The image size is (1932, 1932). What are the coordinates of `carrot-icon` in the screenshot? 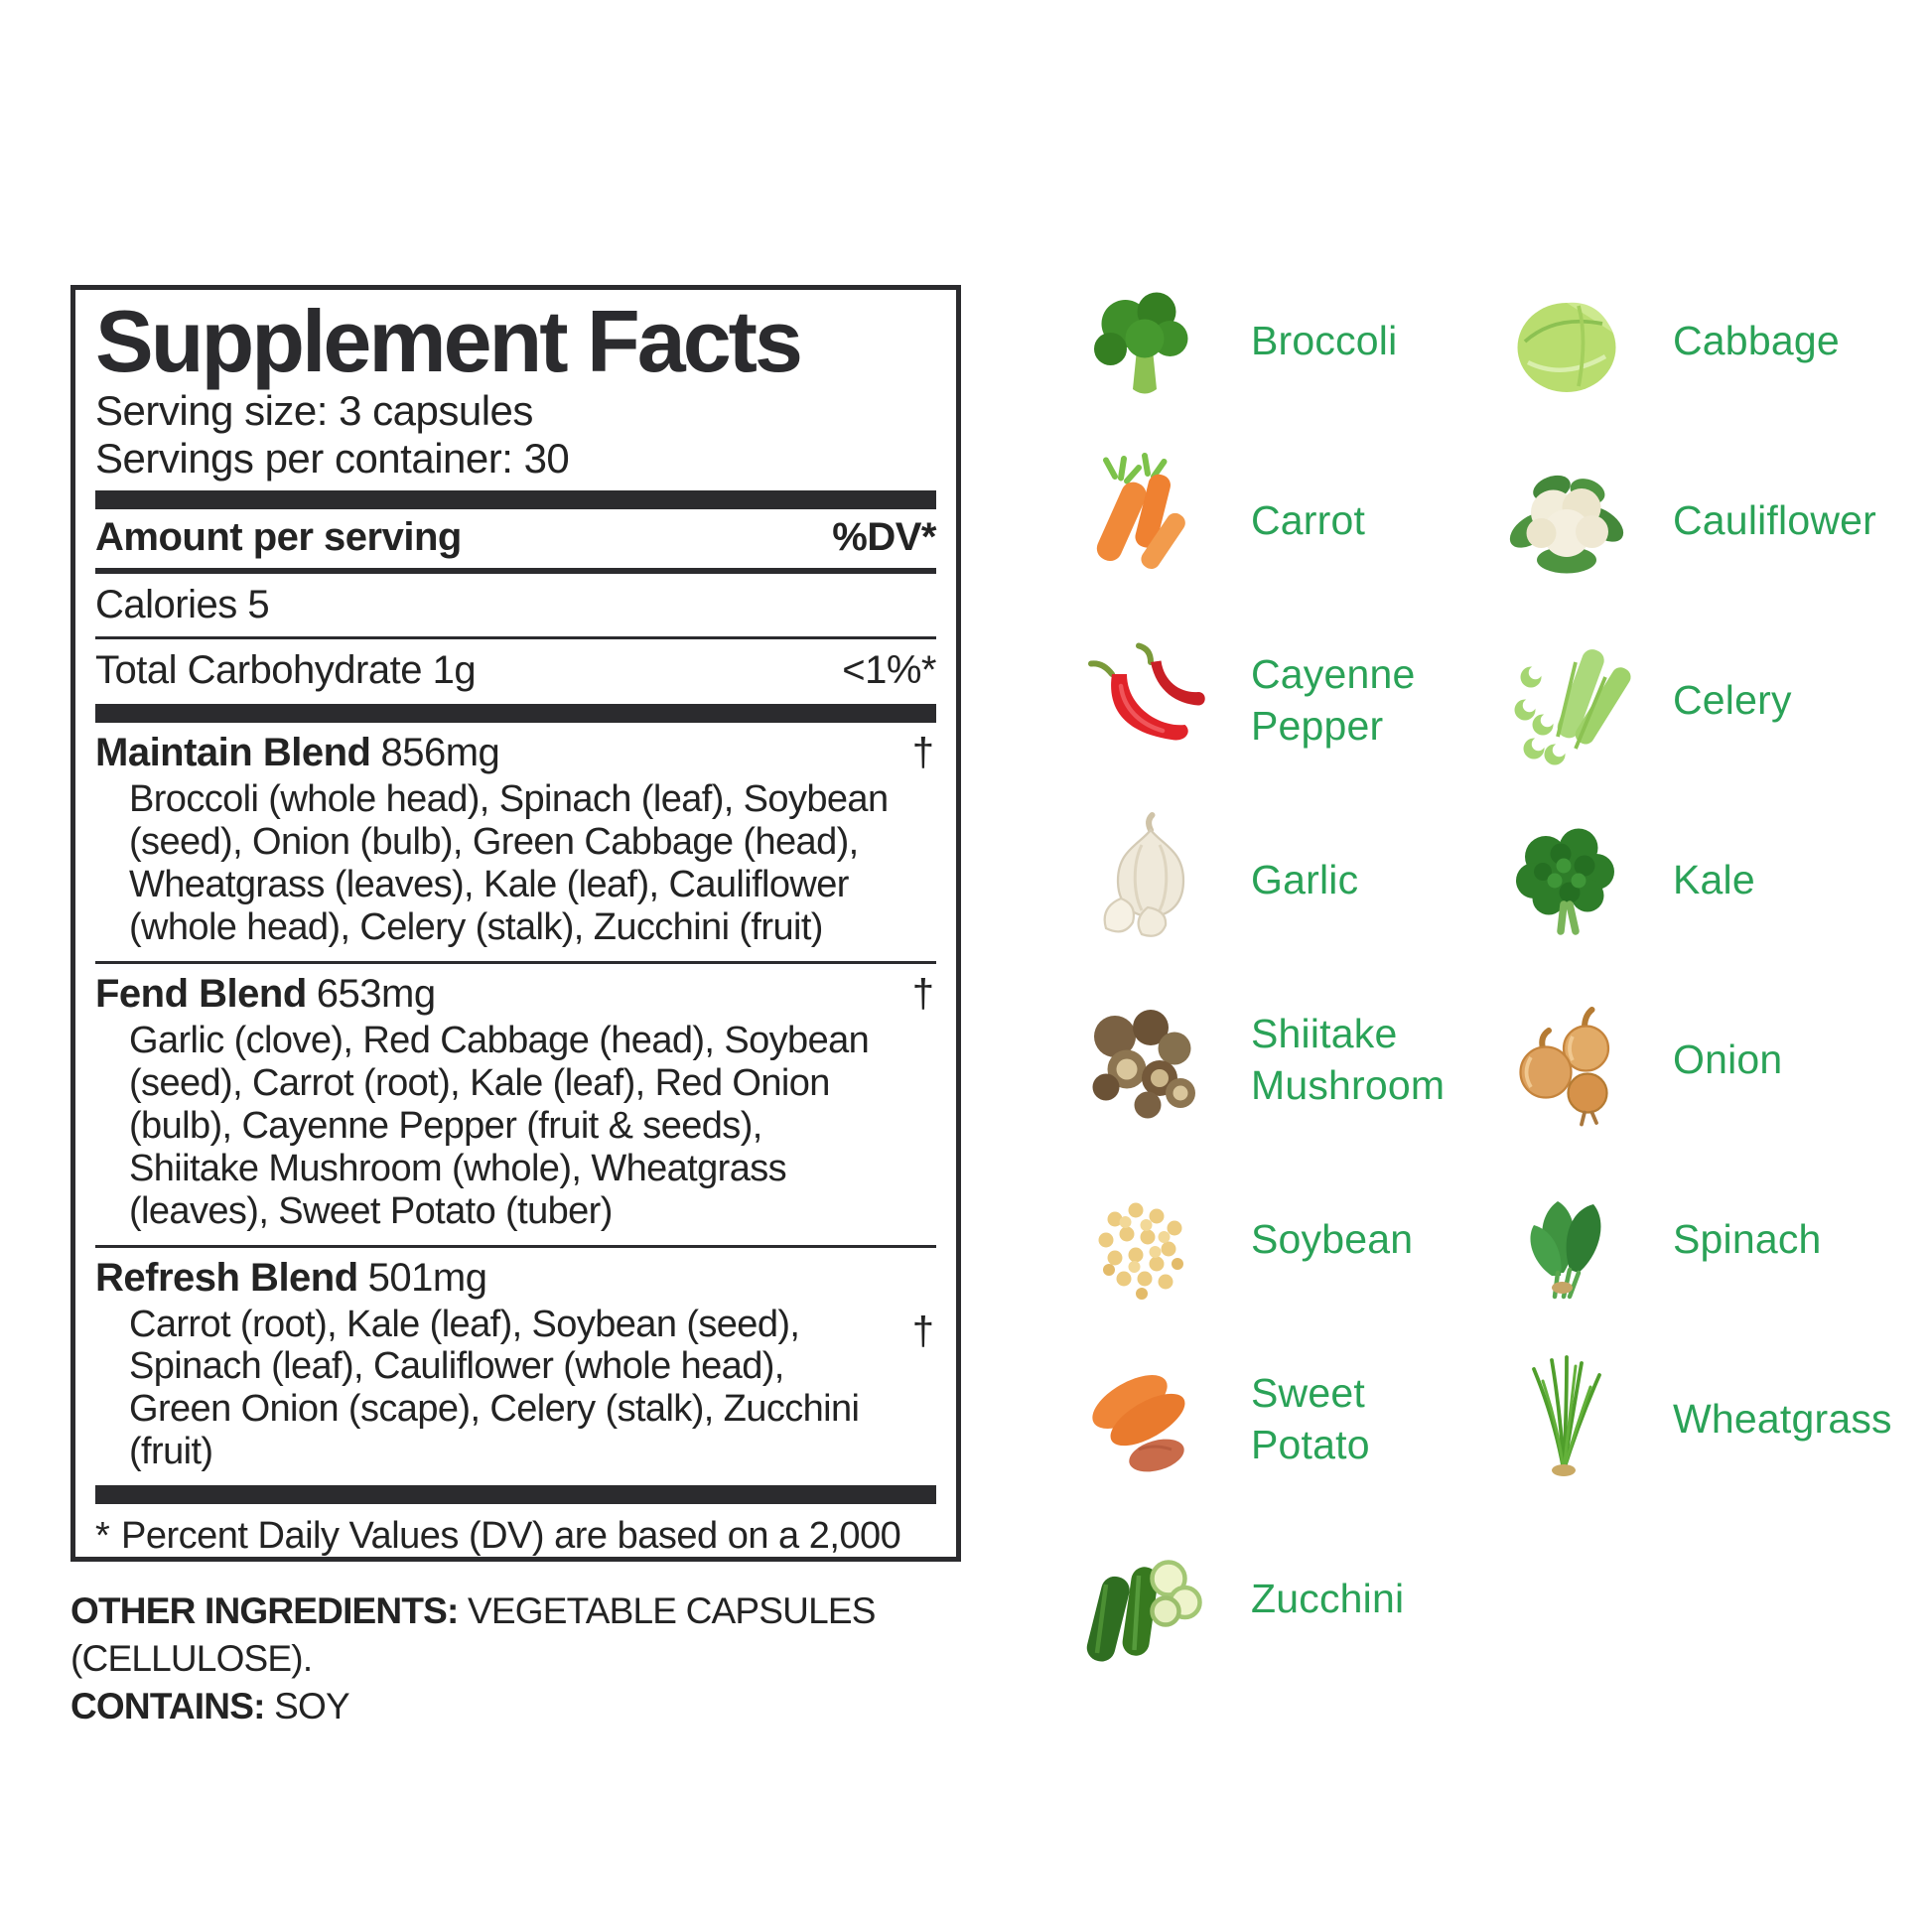 It's located at (1144, 521).